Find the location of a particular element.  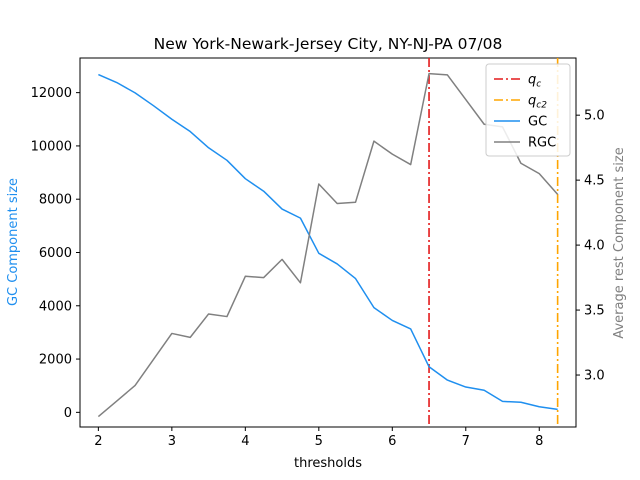

y-left-axis-label: GC Component size is located at coordinates (13, 242).